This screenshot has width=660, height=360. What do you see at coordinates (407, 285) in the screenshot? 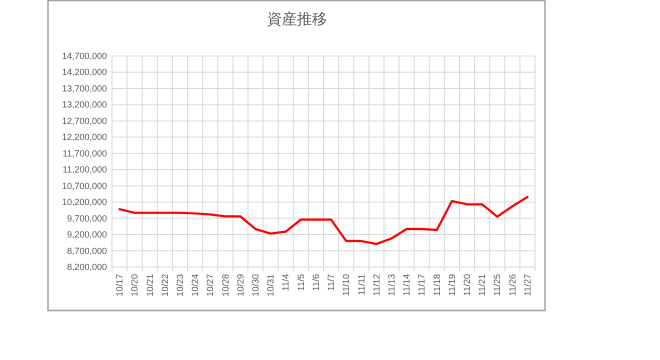
I see `x-tick-label: 11/14` at bounding box center [407, 285].